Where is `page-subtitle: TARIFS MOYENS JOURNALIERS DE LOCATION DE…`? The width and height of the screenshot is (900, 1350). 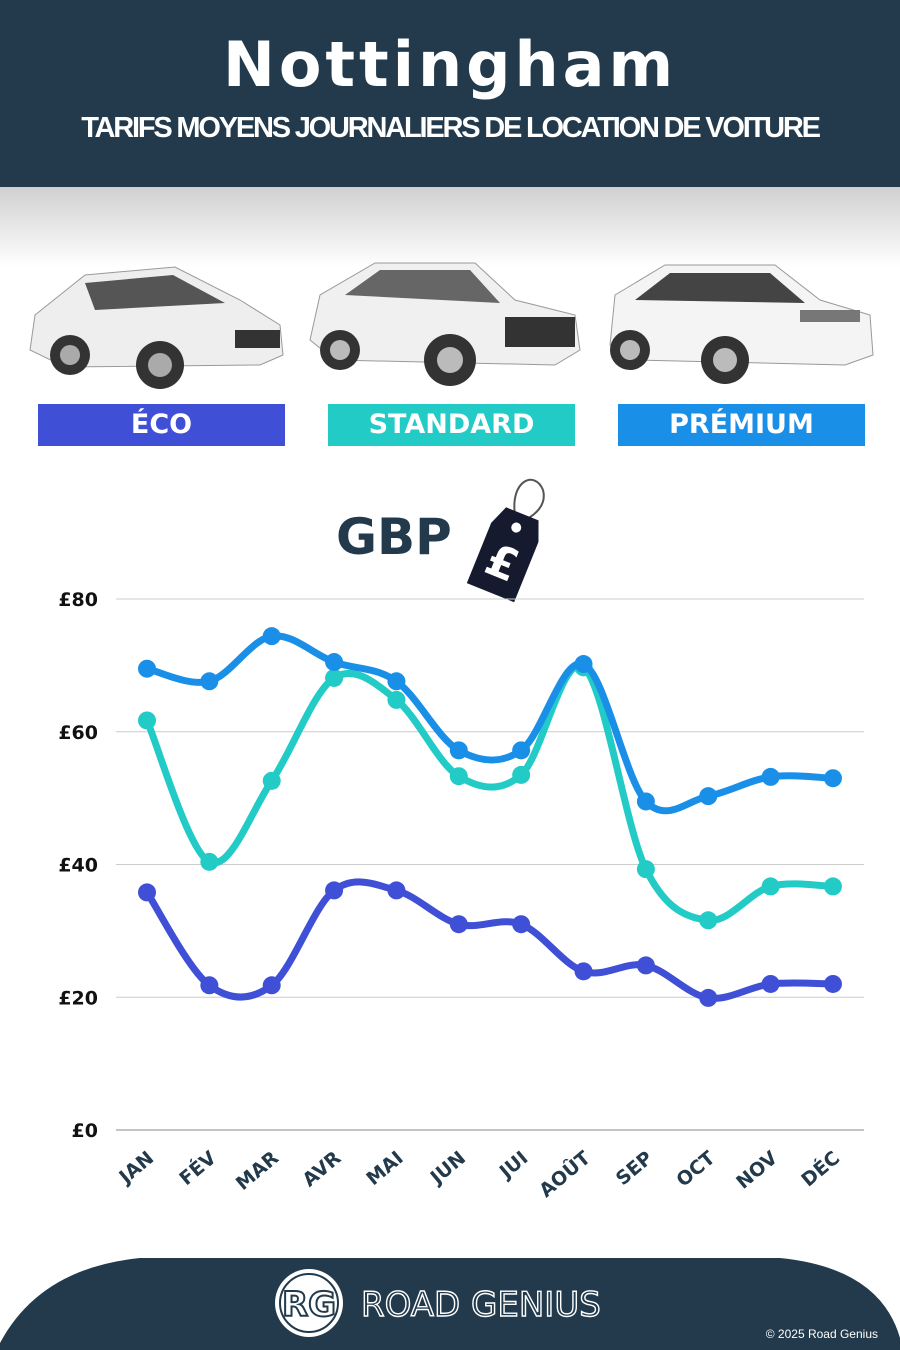
page-subtitle: TARIFS MOYENS JOURNALIERS DE LOCATION DE… is located at coordinates (451, 128).